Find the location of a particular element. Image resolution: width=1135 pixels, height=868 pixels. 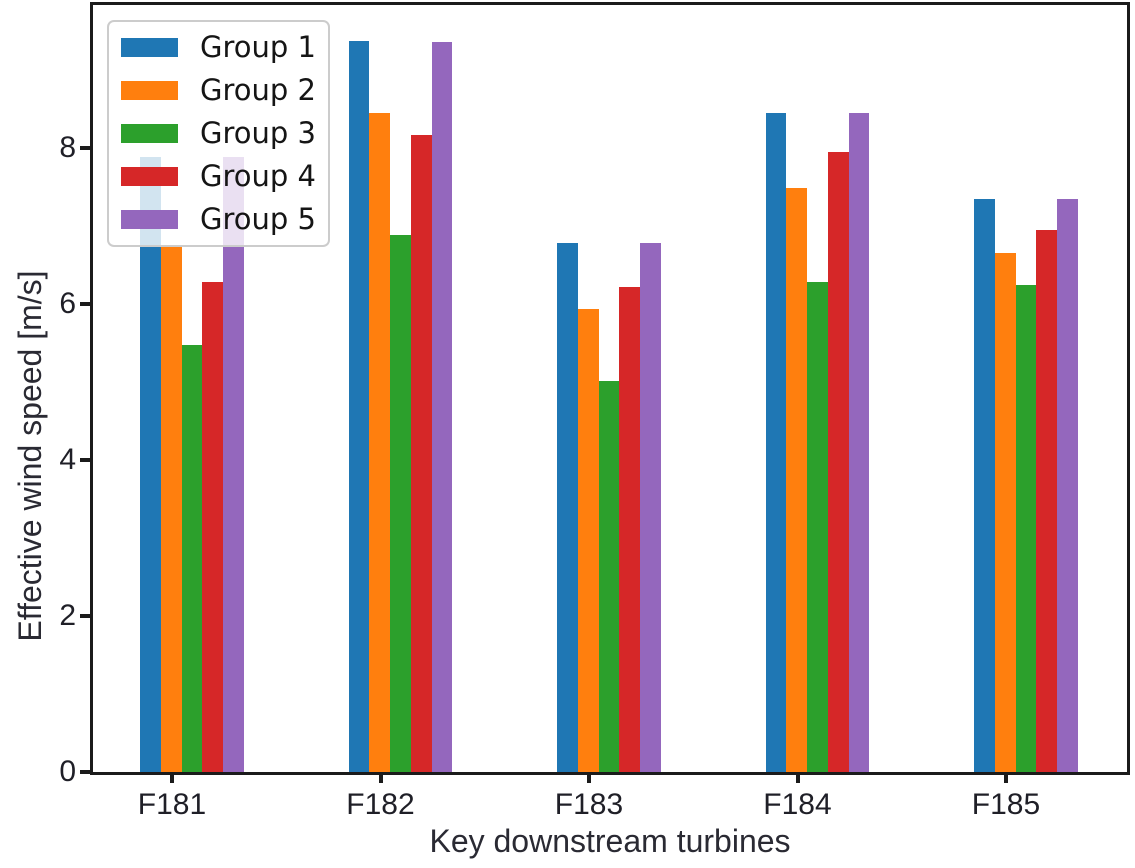

y-tick-label: 2 is located at coordinates (67, 615).